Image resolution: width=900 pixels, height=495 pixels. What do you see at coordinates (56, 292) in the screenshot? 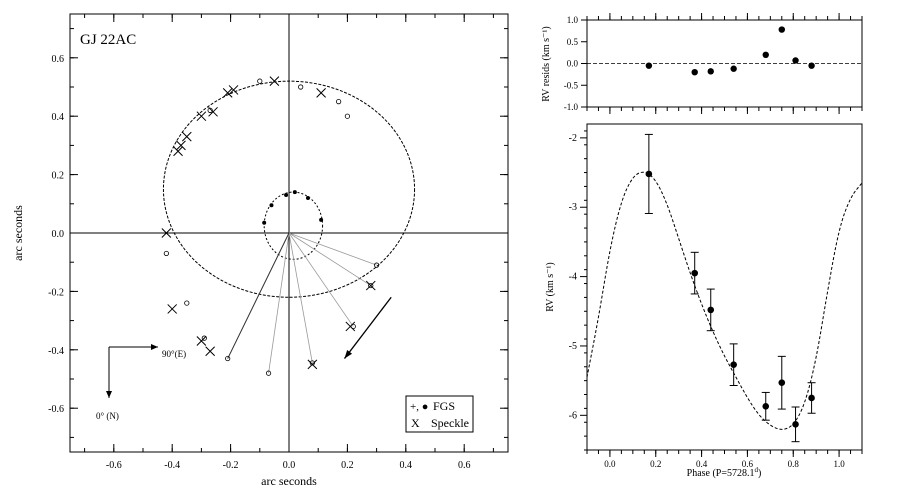
I see `orbit-y-tick-label: -0.2` at bounding box center [56, 292].